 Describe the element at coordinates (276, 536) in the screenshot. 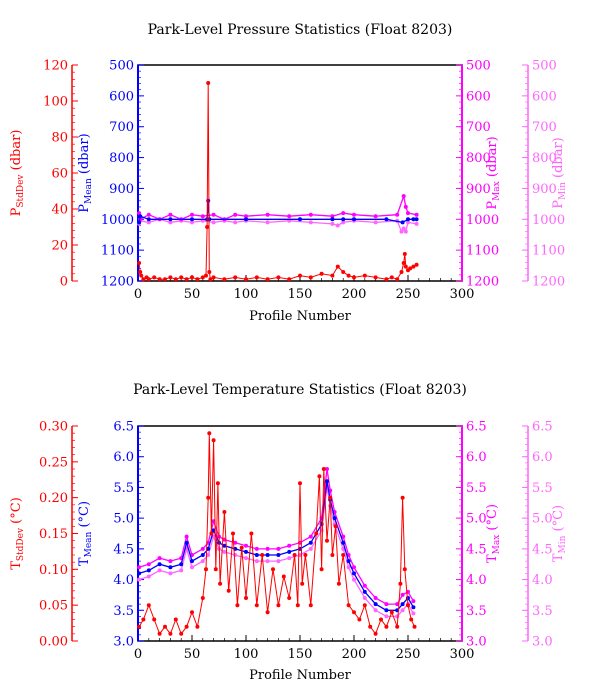

I see `series-line-max` at that location.